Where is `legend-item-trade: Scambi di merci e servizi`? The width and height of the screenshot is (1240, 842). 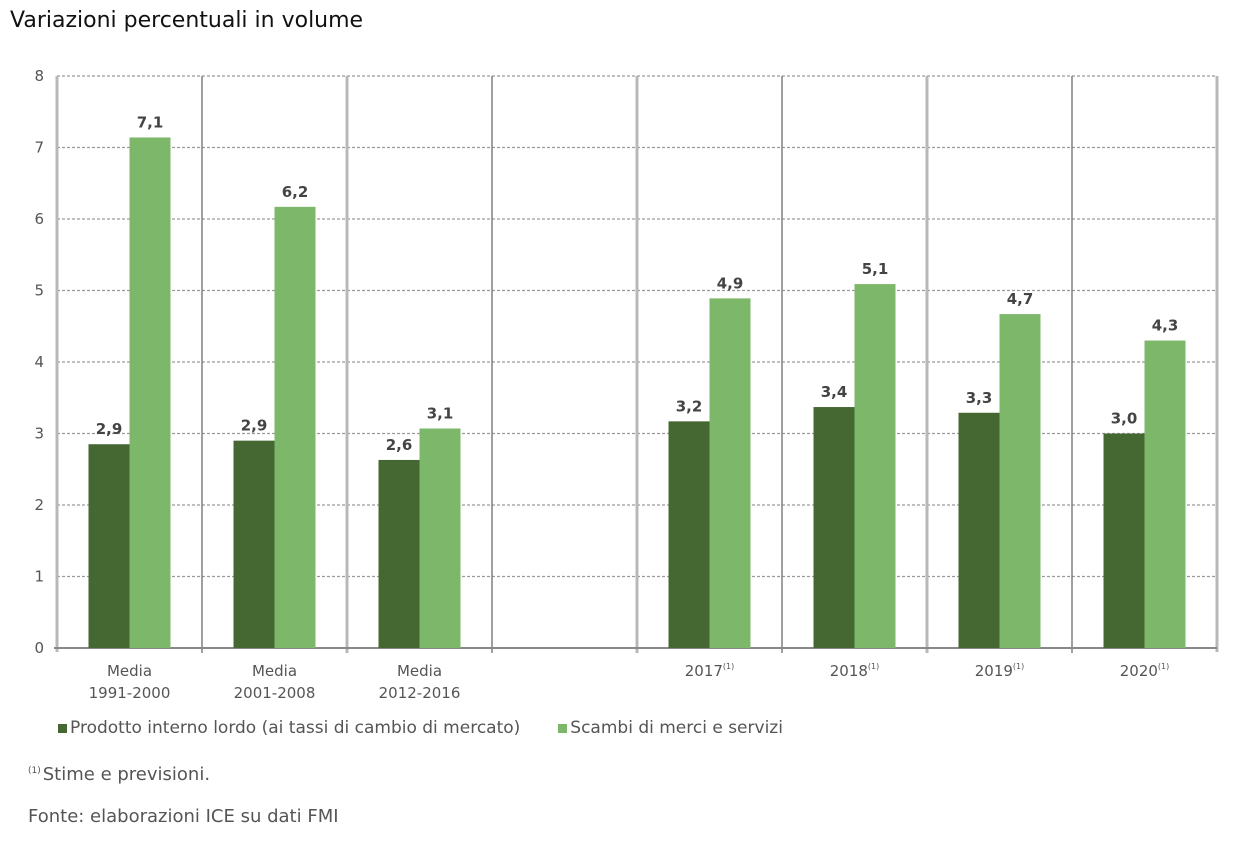 legend-item-trade: Scambi di merci e servizi is located at coordinates (670, 728).